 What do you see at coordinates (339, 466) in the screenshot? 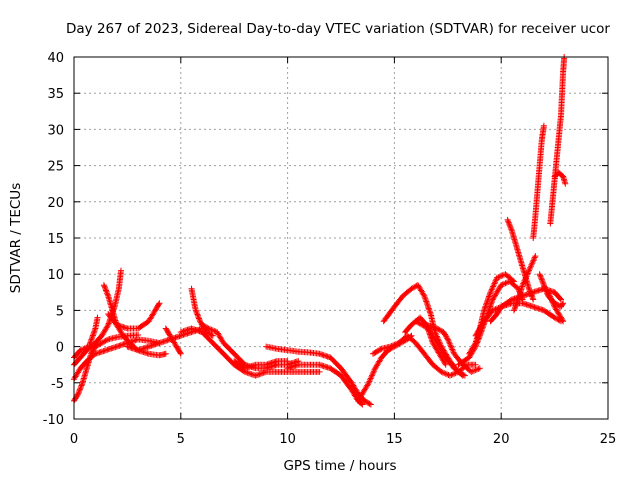
I see `x-axis-label: GPS time / hours` at bounding box center [339, 466].